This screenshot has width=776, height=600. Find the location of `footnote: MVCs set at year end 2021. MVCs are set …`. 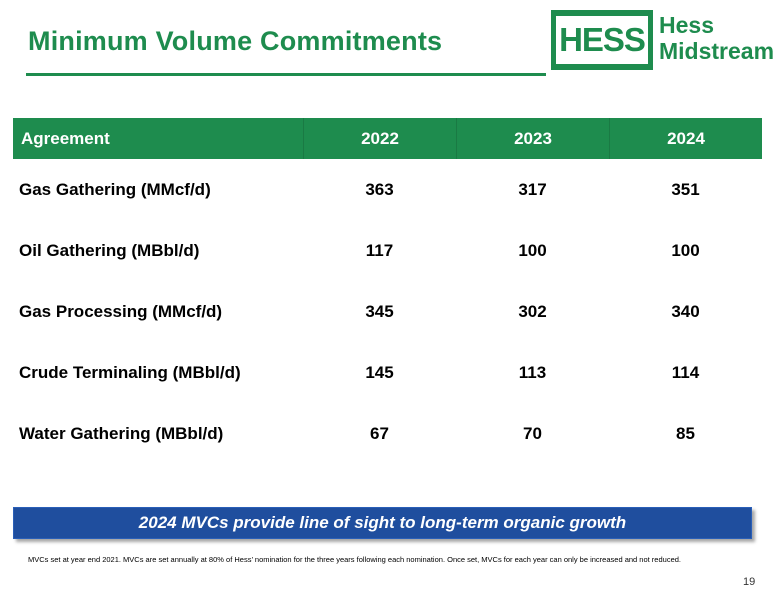

footnote: MVCs set at year end 2021. MVCs are set … is located at coordinates (354, 559).